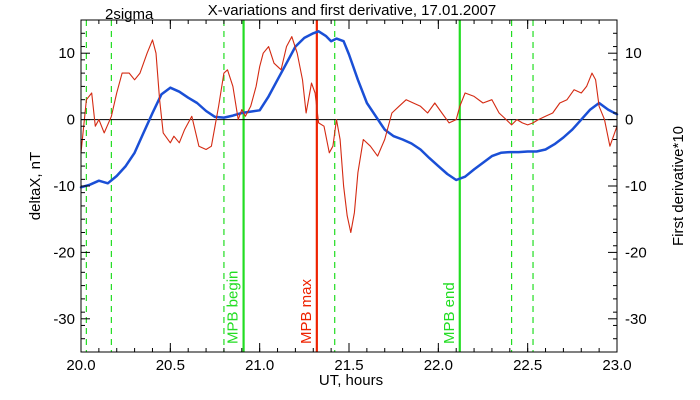 Image resolution: width=700 pixels, height=400 pixels. What do you see at coordinates (66, 53) in the screenshot?
I see `y-tick-label-left: 10` at bounding box center [66, 53].